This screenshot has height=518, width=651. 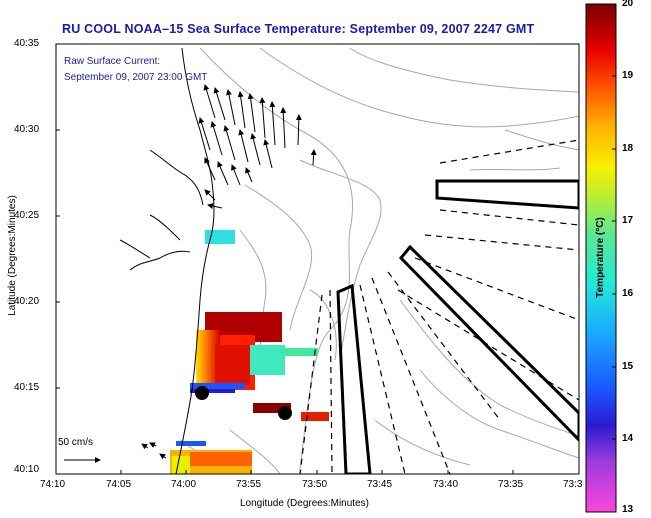 What do you see at coordinates (628, 509) in the screenshot?
I see `colorbar-tick: 13` at bounding box center [628, 509].